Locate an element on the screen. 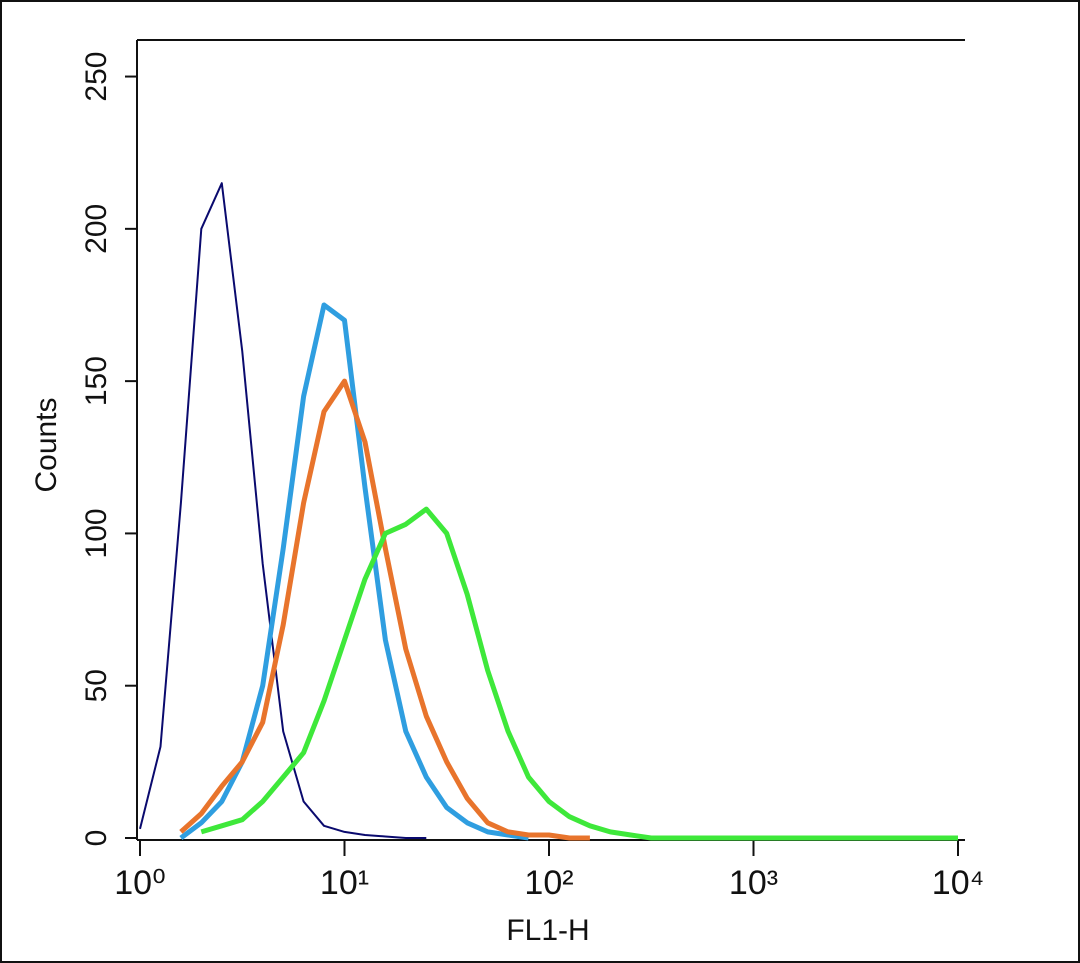  x-tick-label: 10⁴ is located at coordinates (958, 883).